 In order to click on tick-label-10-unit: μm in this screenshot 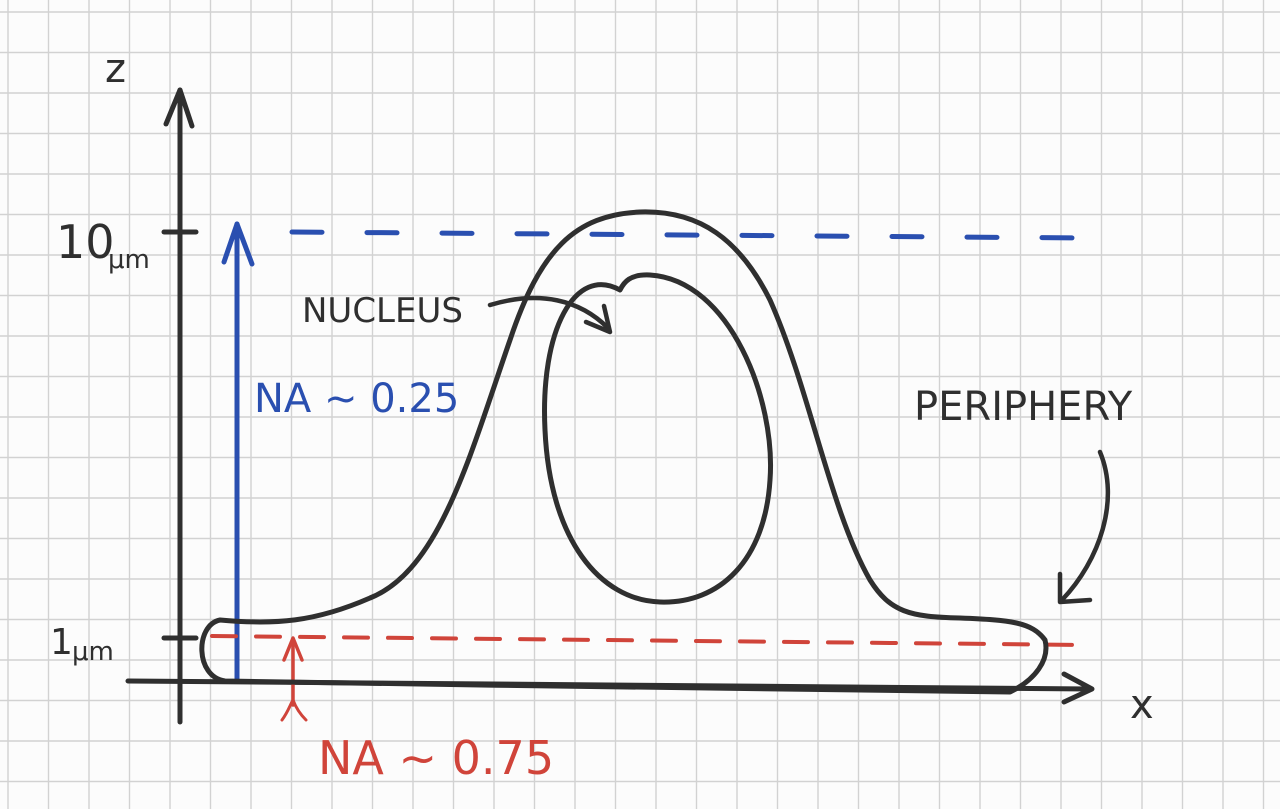, I will do `click(129, 260)`.